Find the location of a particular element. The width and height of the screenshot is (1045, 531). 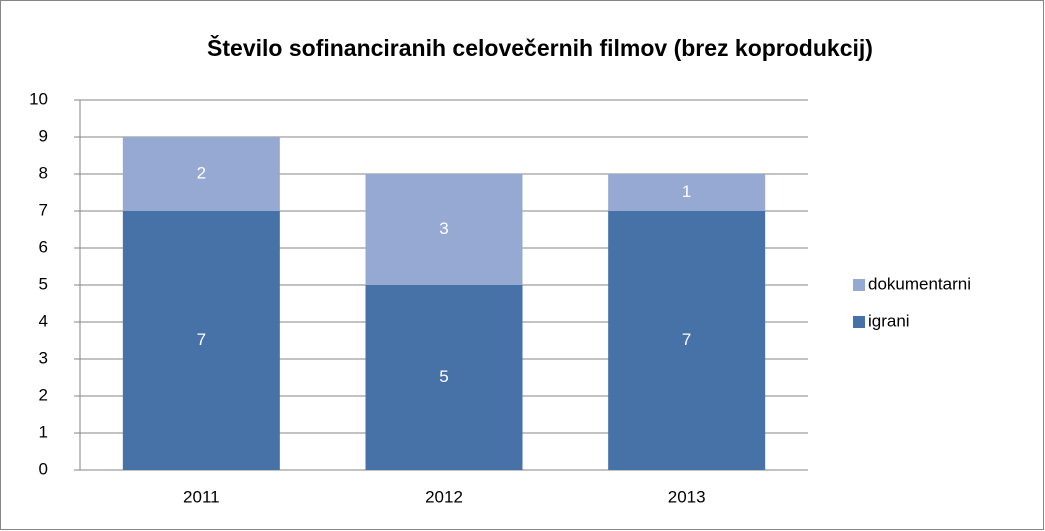

legend-label: dokumentarni is located at coordinates (919, 283).